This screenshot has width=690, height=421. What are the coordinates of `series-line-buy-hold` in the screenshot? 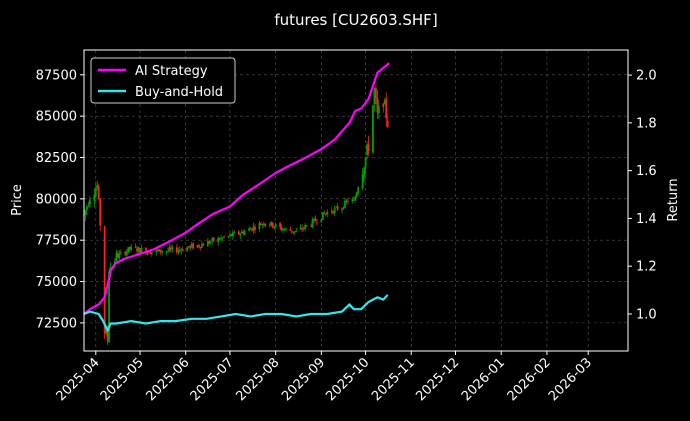 It's located at (236, 313).